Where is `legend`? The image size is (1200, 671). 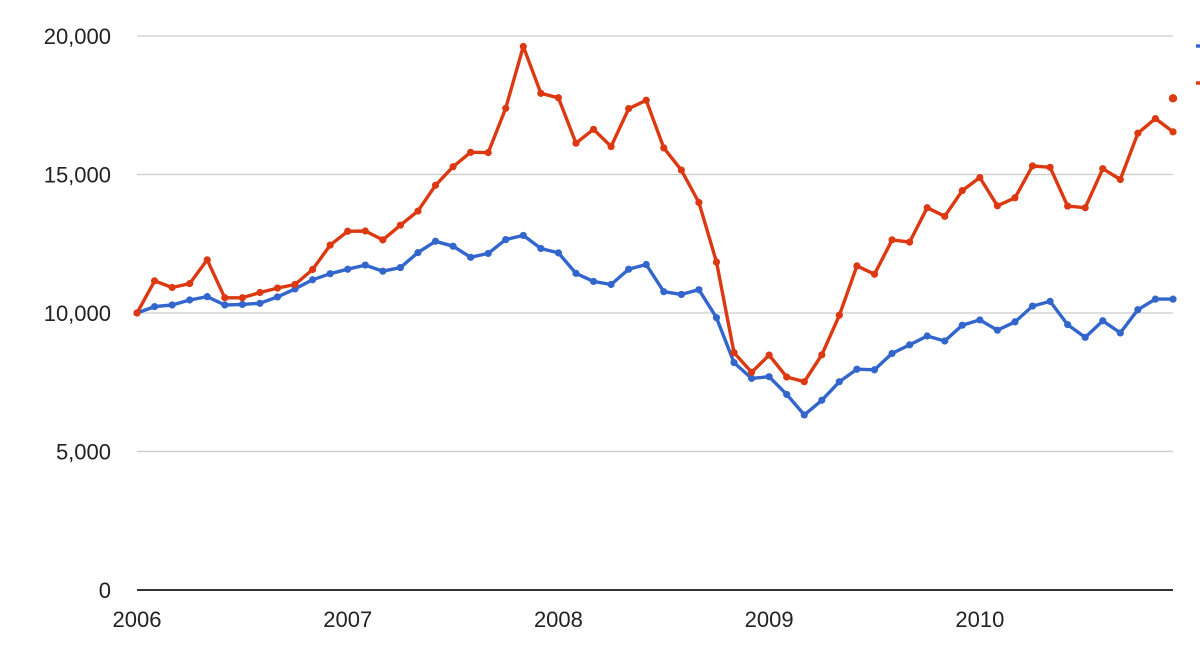
legend is located at coordinates (1198, 64).